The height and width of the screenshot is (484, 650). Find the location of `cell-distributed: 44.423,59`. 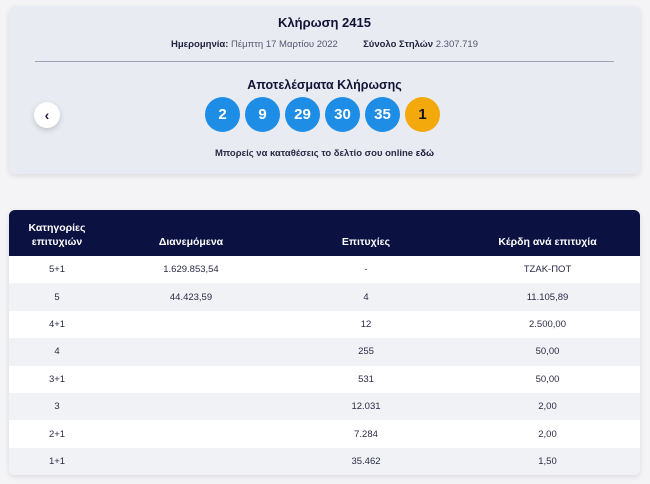

cell-distributed: 44.423,59 is located at coordinates (191, 297).